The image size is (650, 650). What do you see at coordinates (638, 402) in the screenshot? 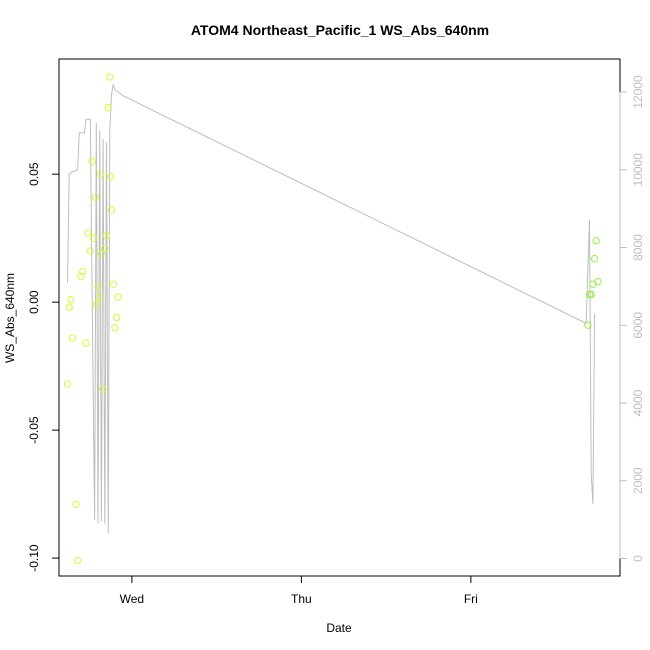
I see `y2-tick-label: 4000` at bounding box center [638, 402].